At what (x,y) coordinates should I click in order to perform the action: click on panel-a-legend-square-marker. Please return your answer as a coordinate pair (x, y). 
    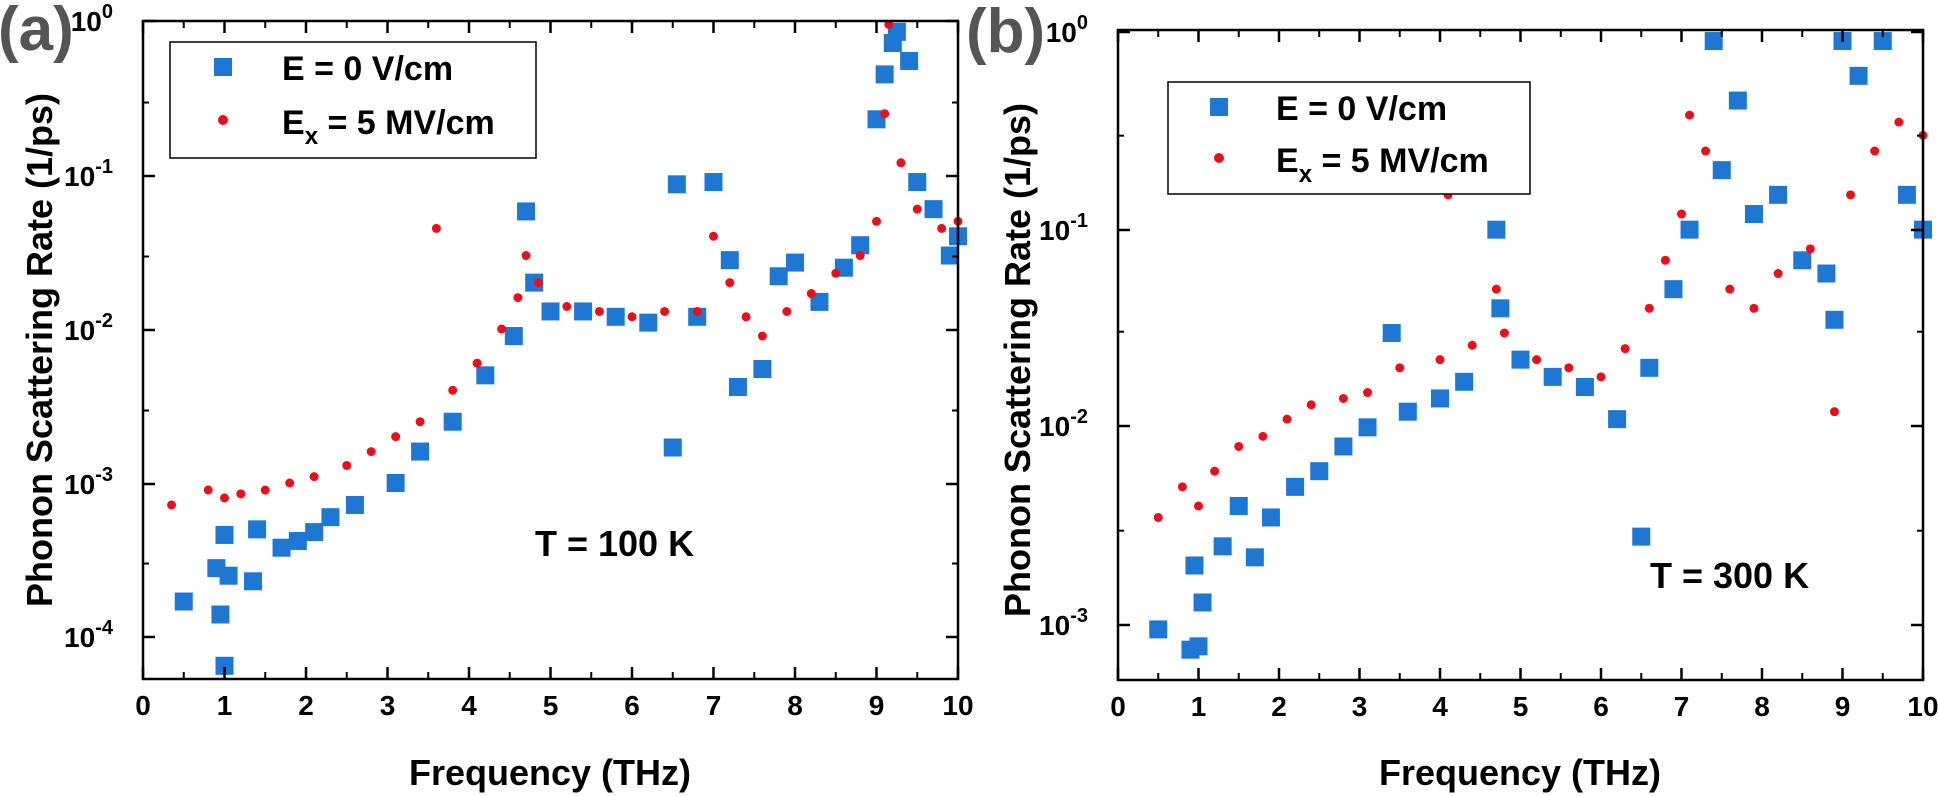
    Looking at the image, I should click on (223, 67).